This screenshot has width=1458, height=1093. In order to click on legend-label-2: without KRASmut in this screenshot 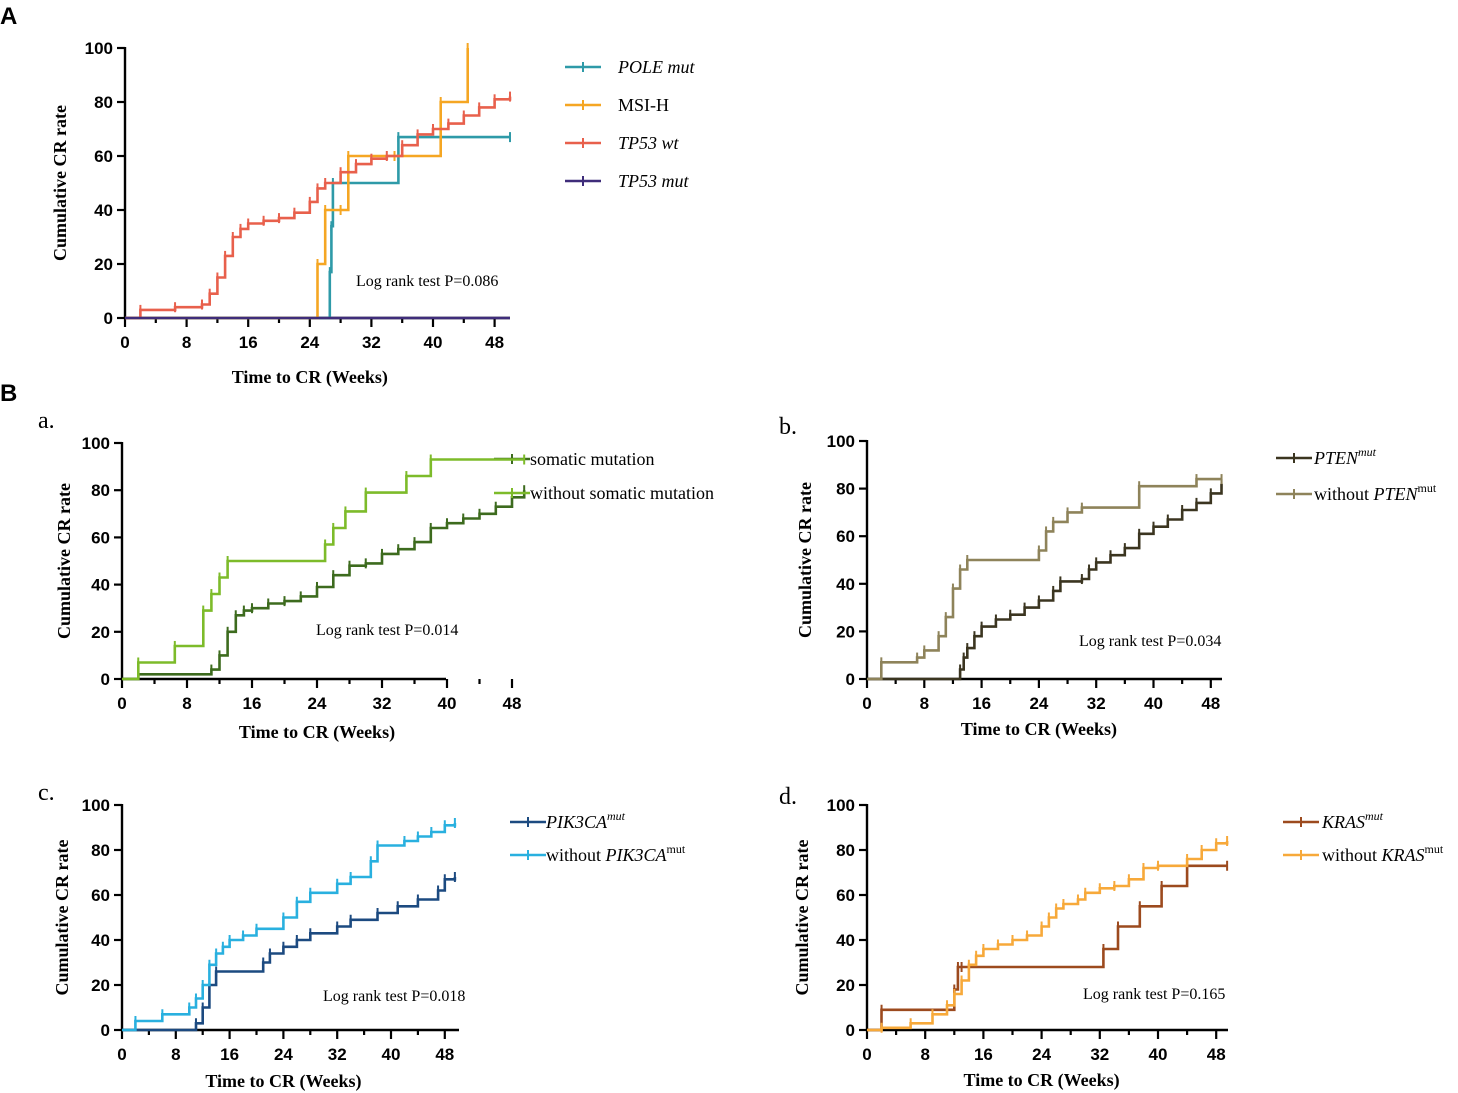, I will do `click(1383, 853)`.